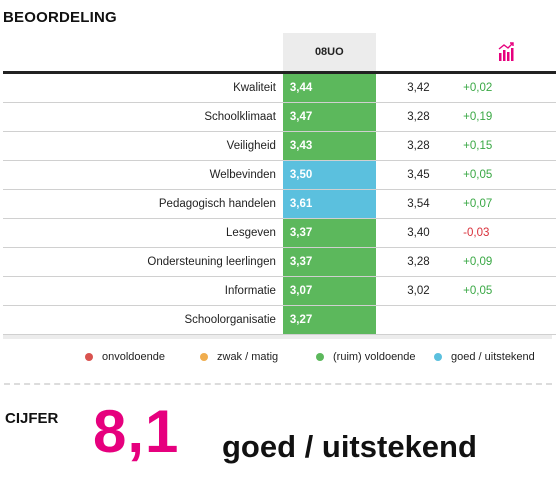 The height and width of the screenshot is (480, 556). What do you see at coordinates (143, 262) in the screenshot?
I see `row-label: Ondersteuning leerlingen` at bounding box center [143, 262].